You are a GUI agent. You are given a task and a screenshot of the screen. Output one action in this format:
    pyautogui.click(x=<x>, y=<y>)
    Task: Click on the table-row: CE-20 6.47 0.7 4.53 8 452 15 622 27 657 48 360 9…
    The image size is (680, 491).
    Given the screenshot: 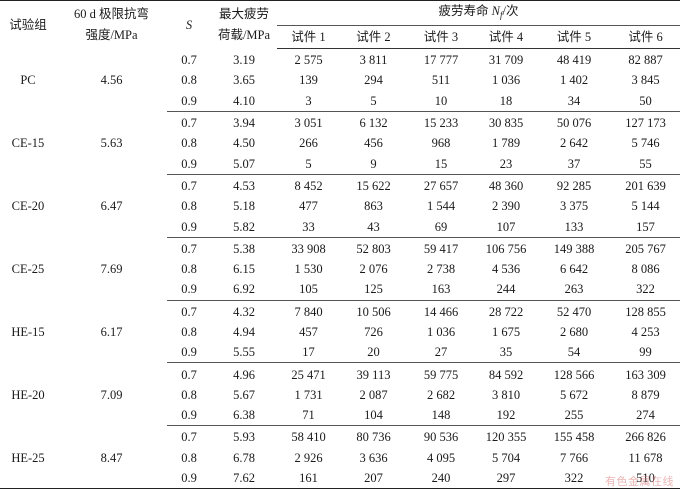 What is the action you would take?
    pyautogui.click(x=340, y=193)
    